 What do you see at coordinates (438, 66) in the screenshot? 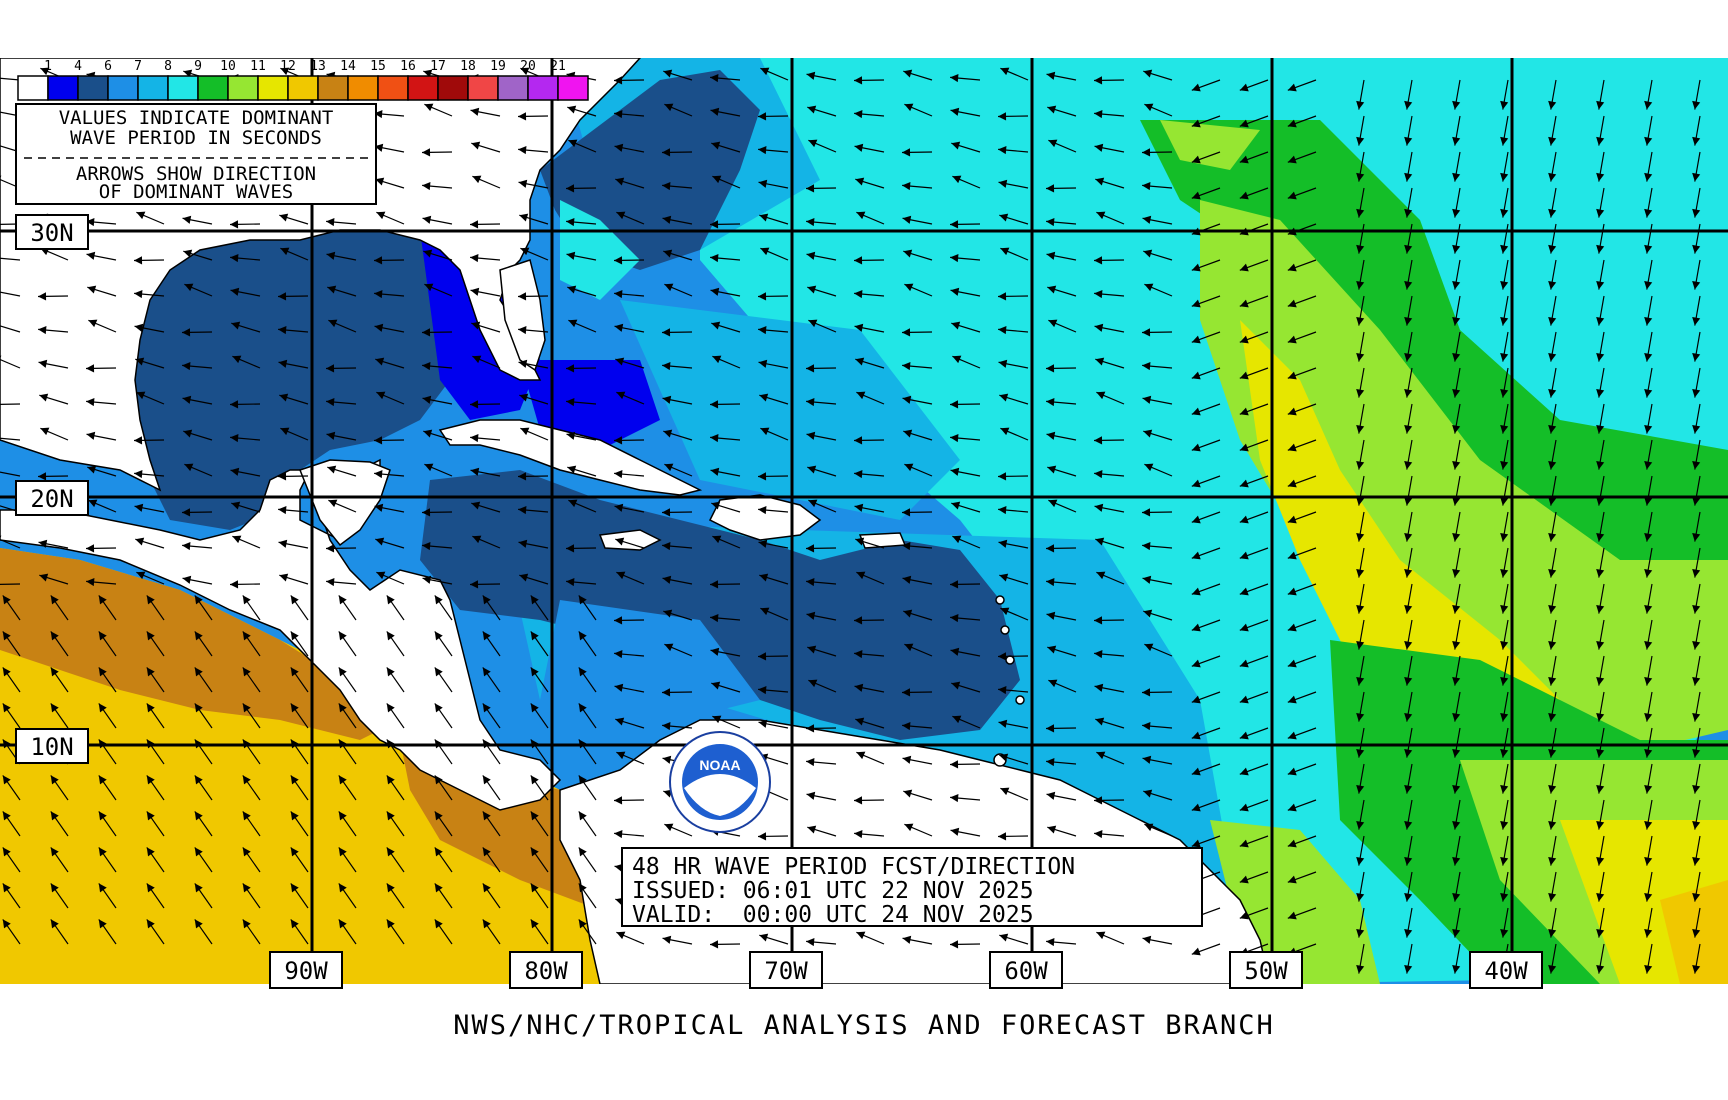
I see `legend-tick-label: 17` at bounding box center [438, 66].